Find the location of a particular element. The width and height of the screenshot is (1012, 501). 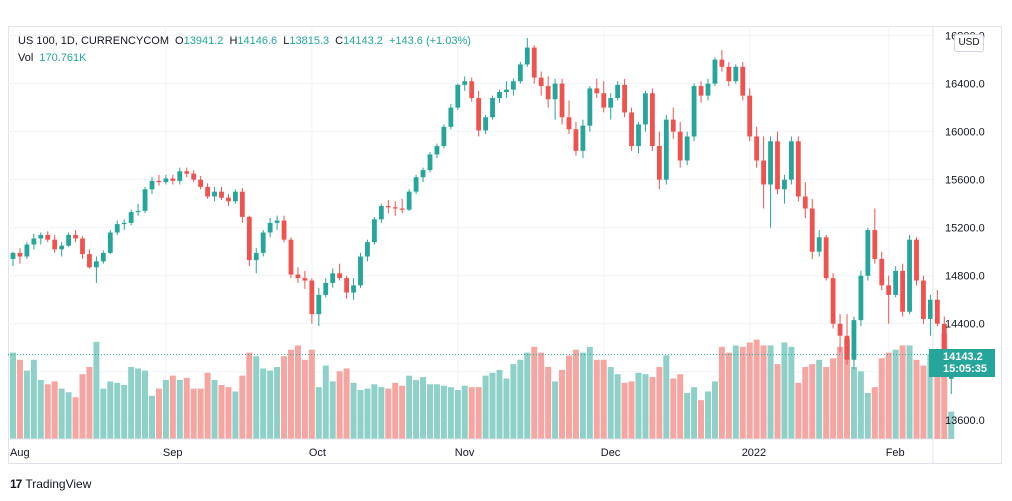

legend-vol-value: 170.761K is located at coordinates (63, 58).